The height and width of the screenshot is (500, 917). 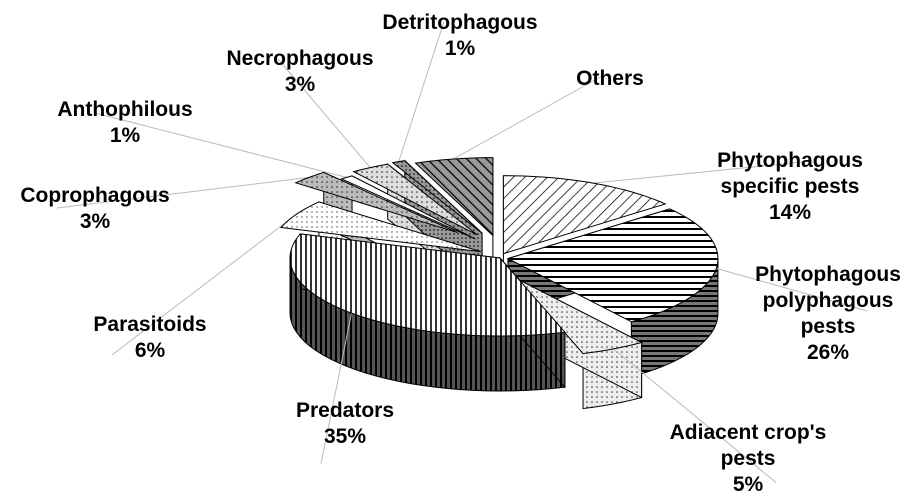 What do you see at coordinates (150, 350) in the screenshot?
I see `value-label: 6%` at bounding box center [150, 350].